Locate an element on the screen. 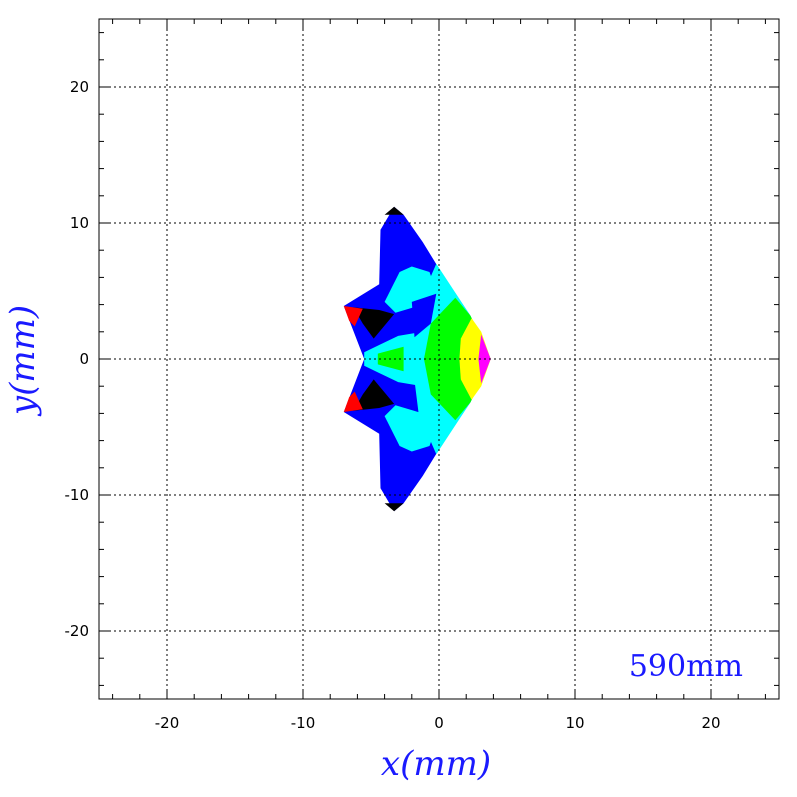 The image size is (797, 797). x-tick-label: -10 is located at coordinates (303, 723).